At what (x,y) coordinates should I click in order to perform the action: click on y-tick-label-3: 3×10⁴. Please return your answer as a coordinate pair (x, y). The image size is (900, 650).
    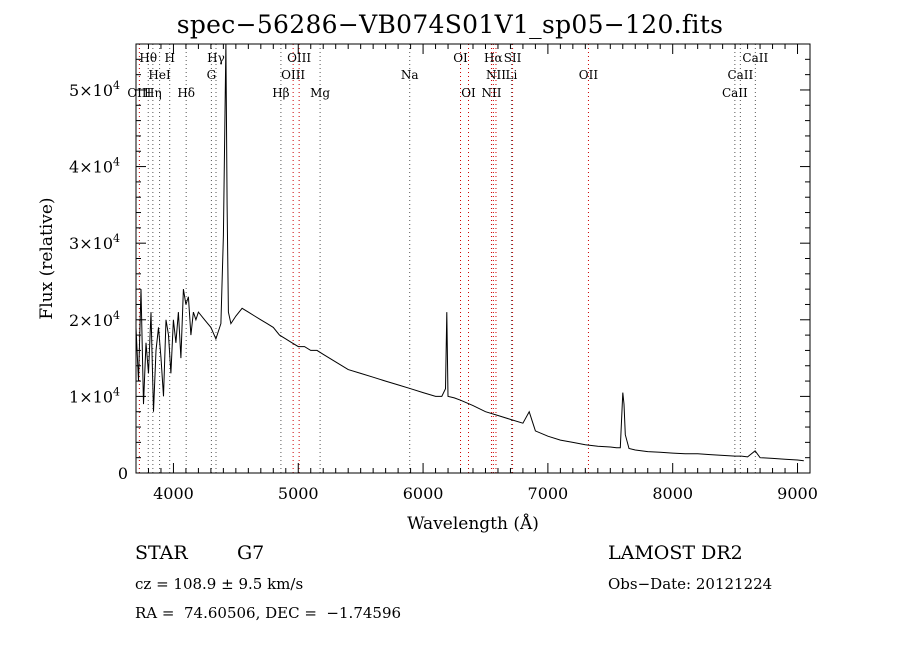
    Looking at the image, I should click on (94, 242).